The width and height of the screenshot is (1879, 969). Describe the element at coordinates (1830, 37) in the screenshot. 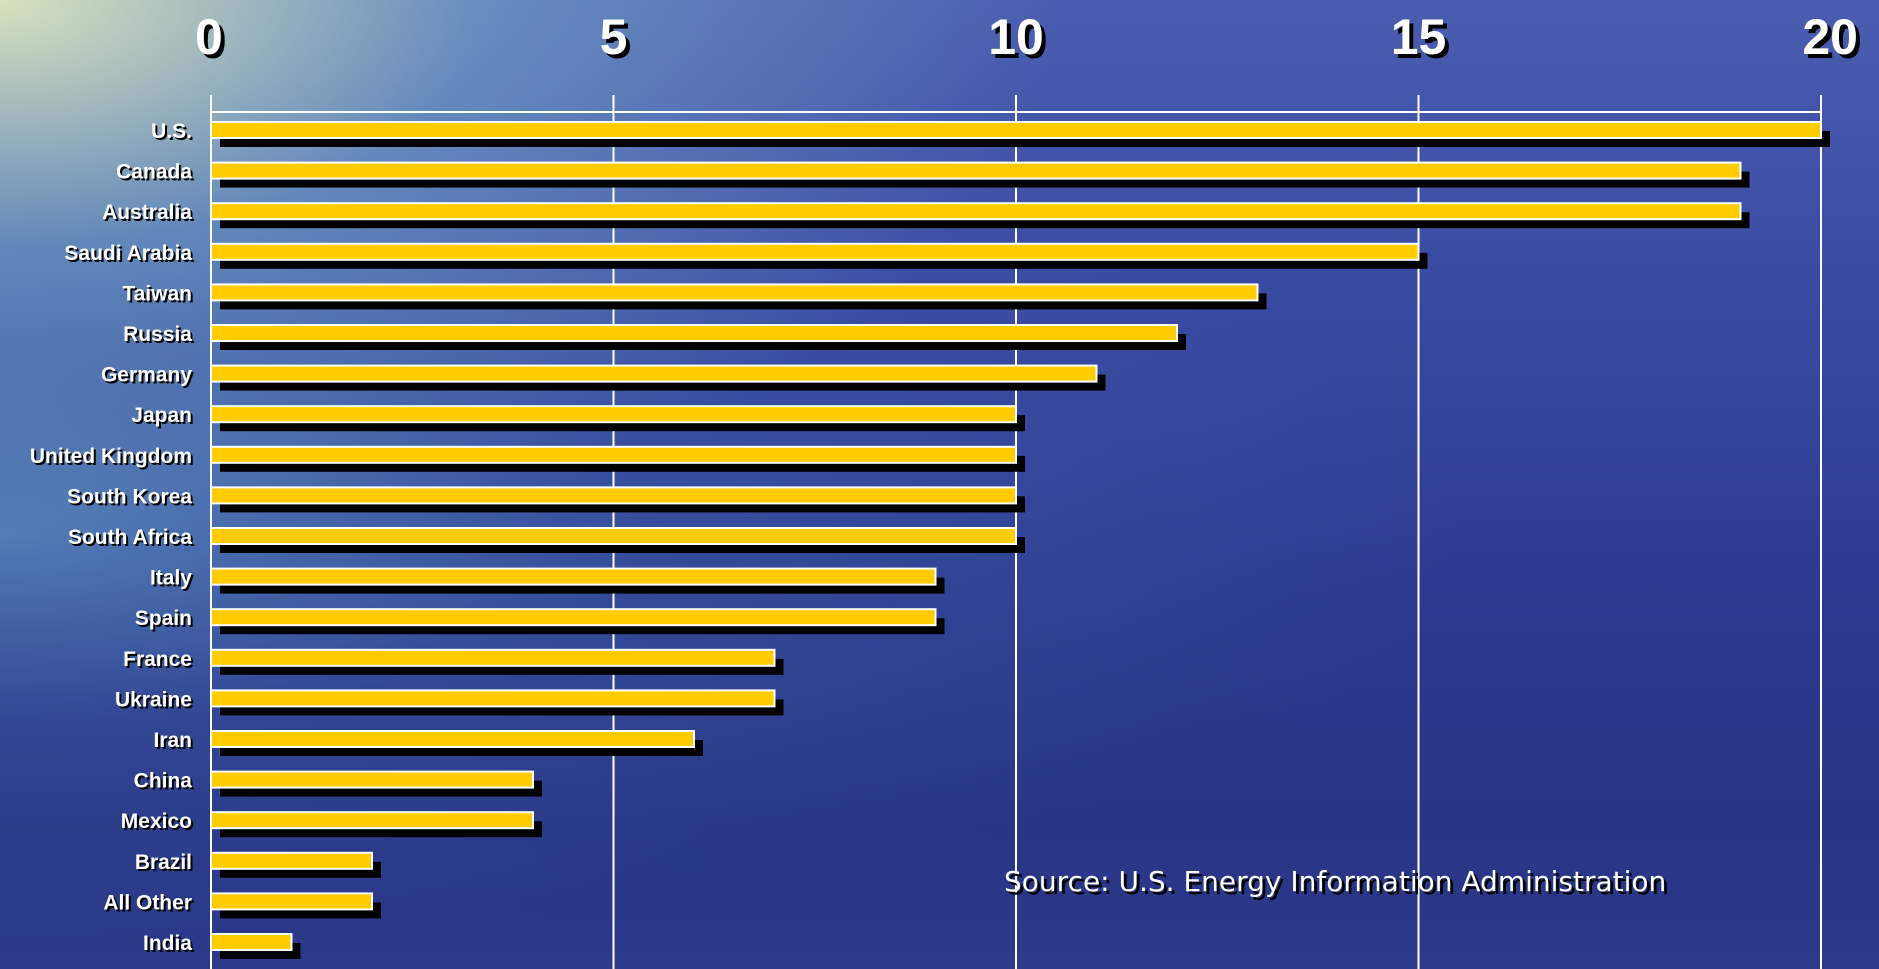

I see `x-tick-label-20: 20` at that location.